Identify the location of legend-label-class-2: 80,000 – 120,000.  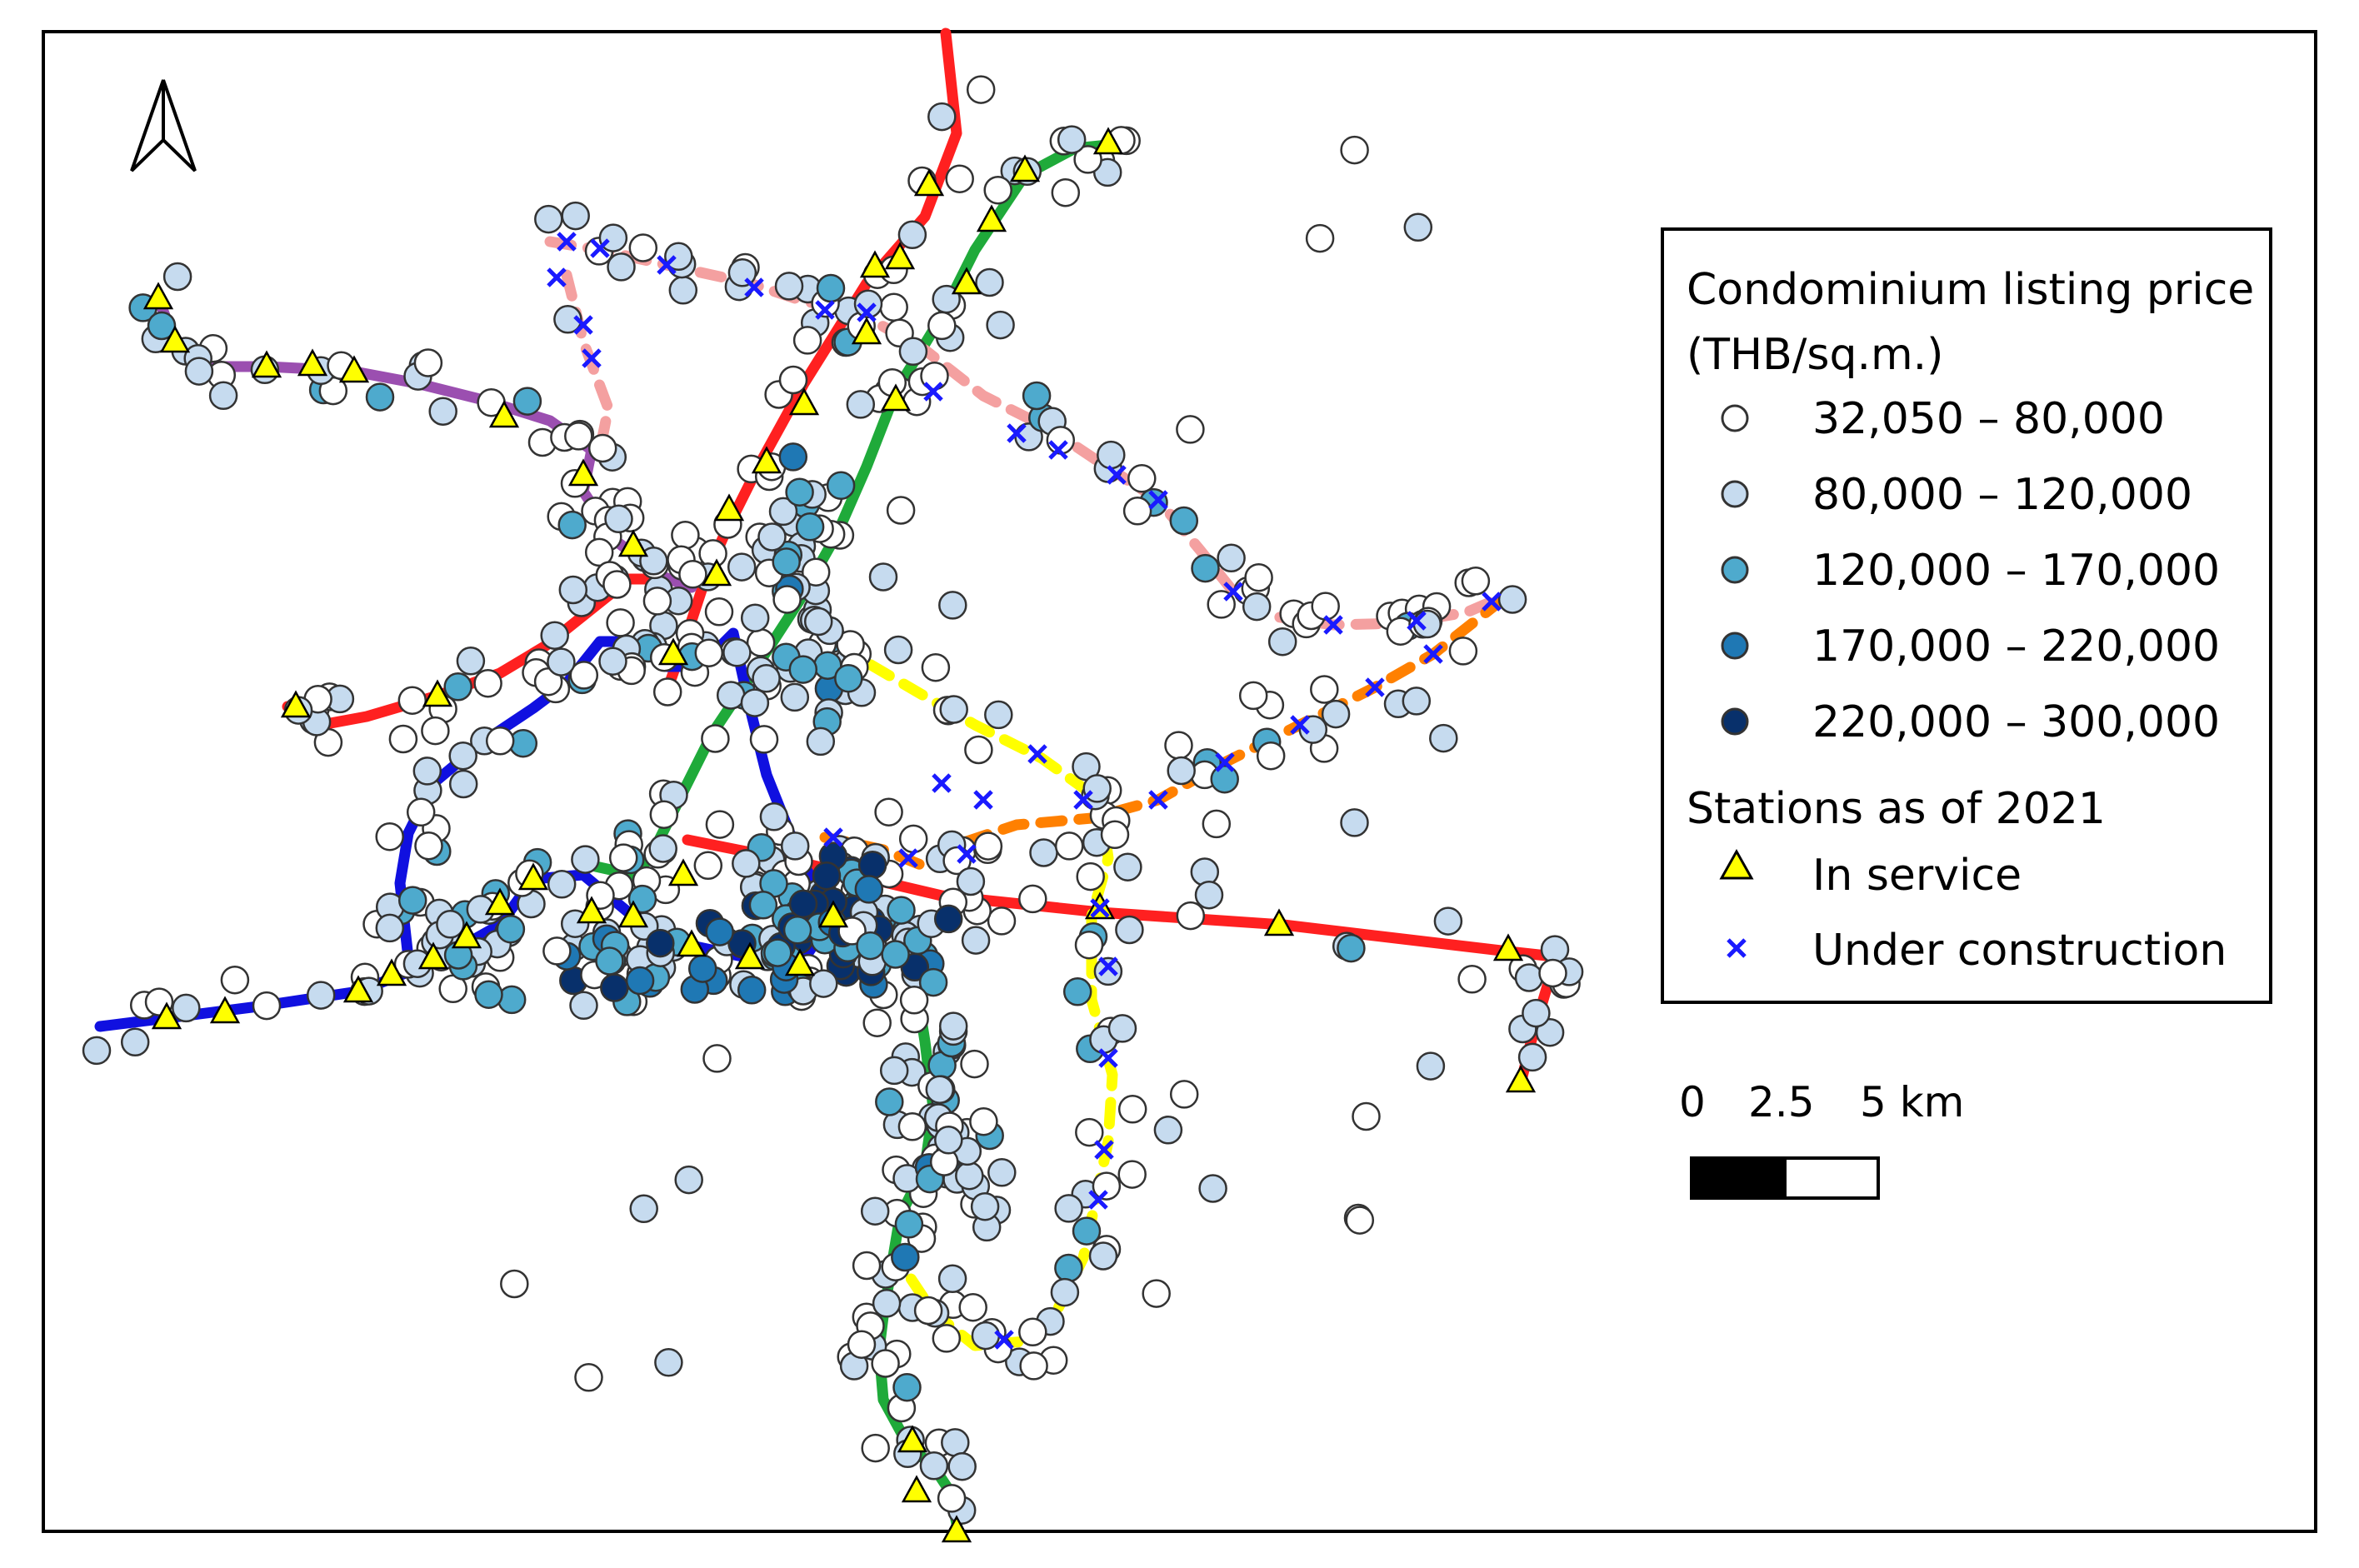
(2002, 495).